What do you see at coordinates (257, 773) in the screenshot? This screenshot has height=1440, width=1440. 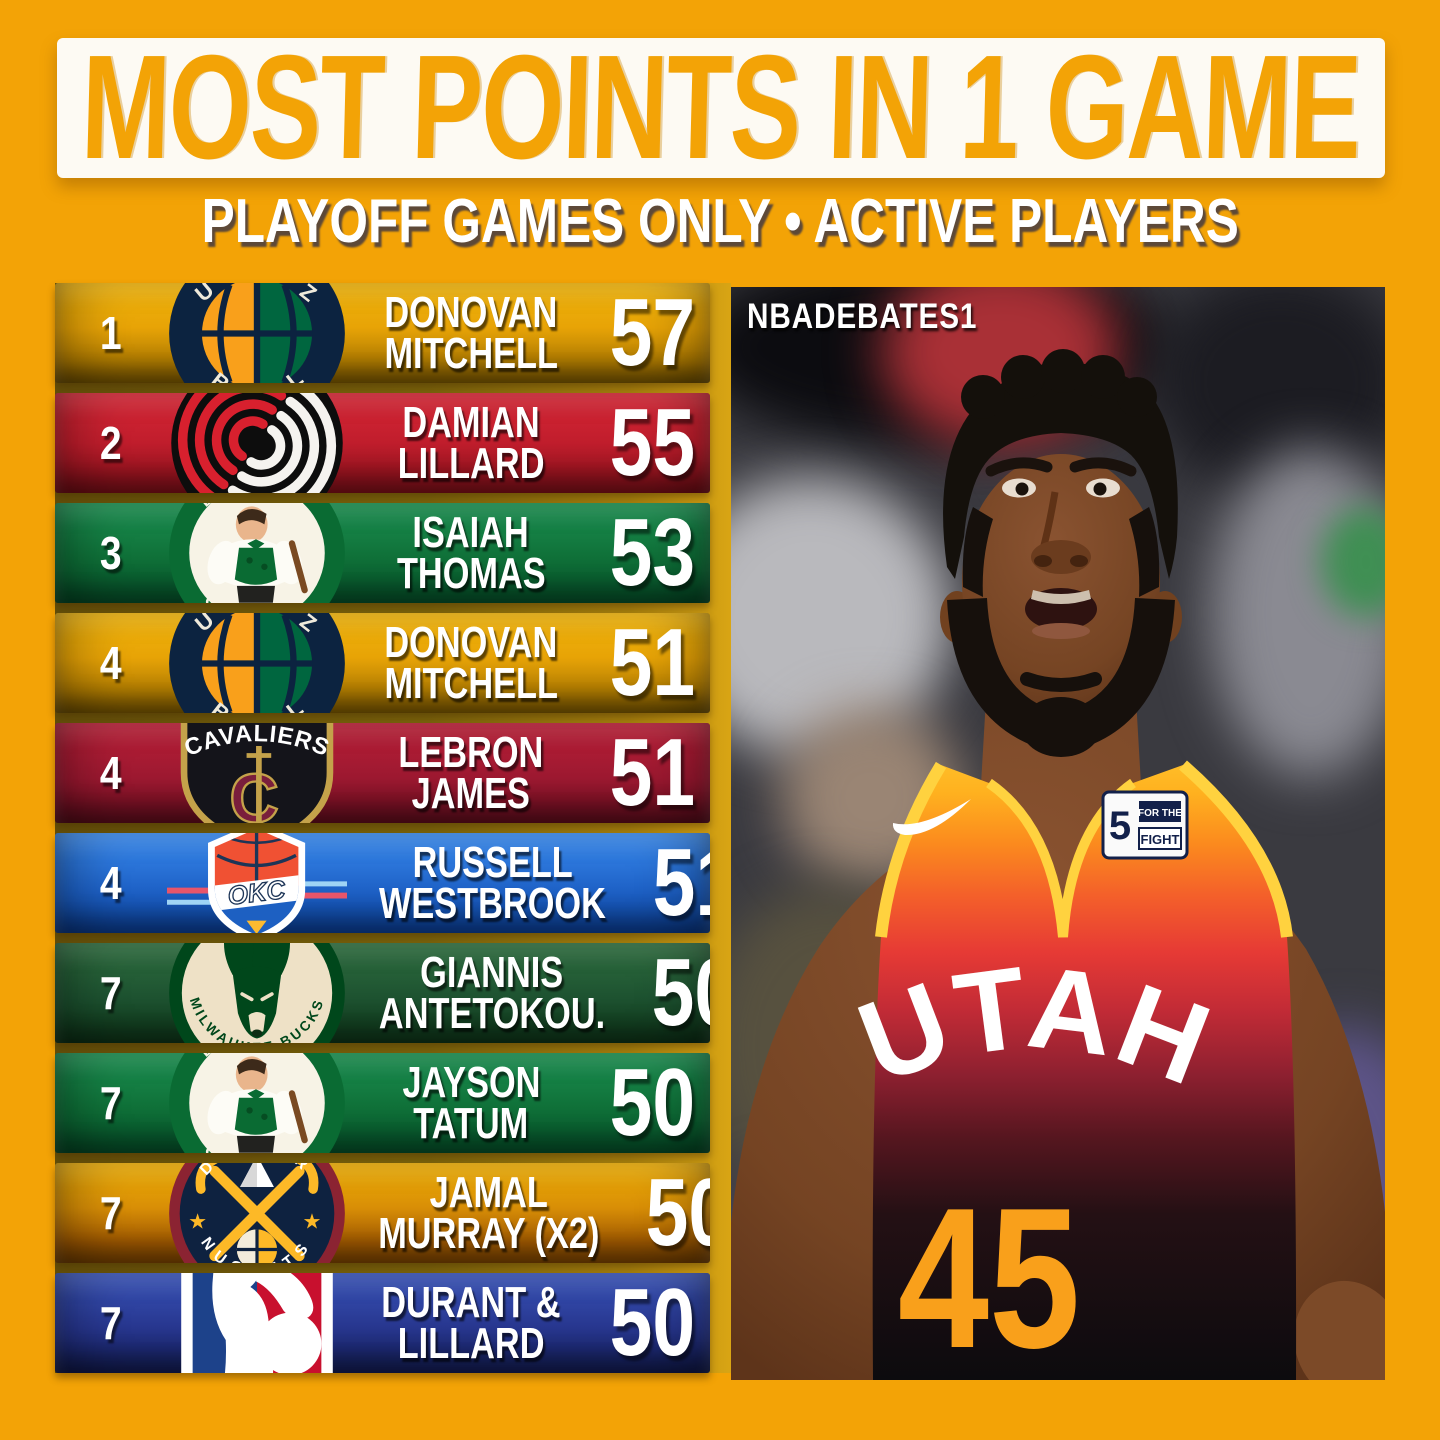 I see `cavaliers-logo-icon` at bounding box center [257, 773].